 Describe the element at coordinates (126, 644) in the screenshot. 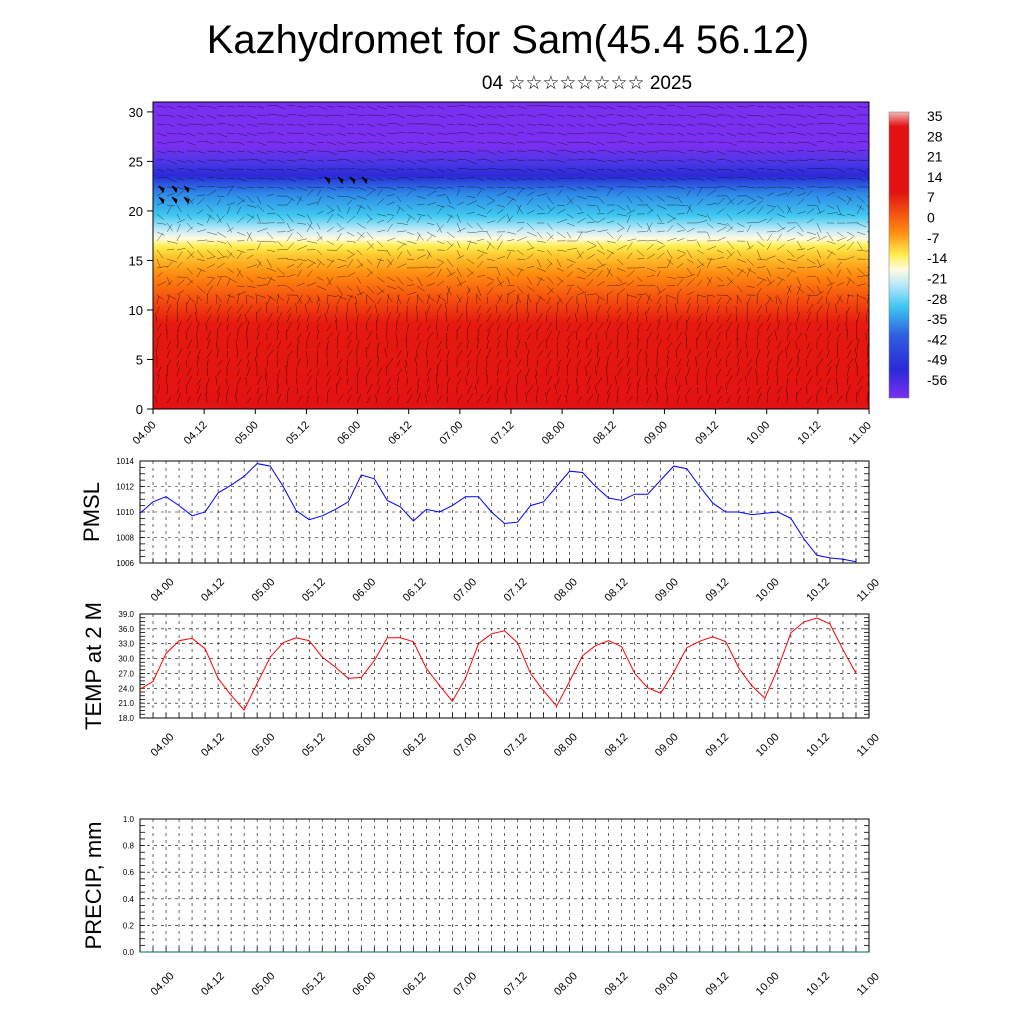

I see `y-tick-label: 33.0` at that location.